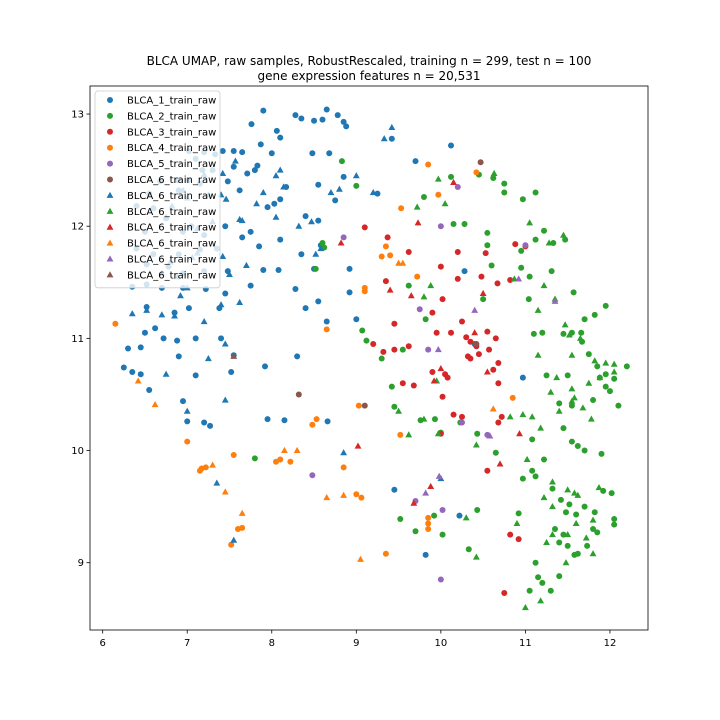  Describe the element at coordinates (157, 189) in the screenshot. I see `legend-box` at that location.